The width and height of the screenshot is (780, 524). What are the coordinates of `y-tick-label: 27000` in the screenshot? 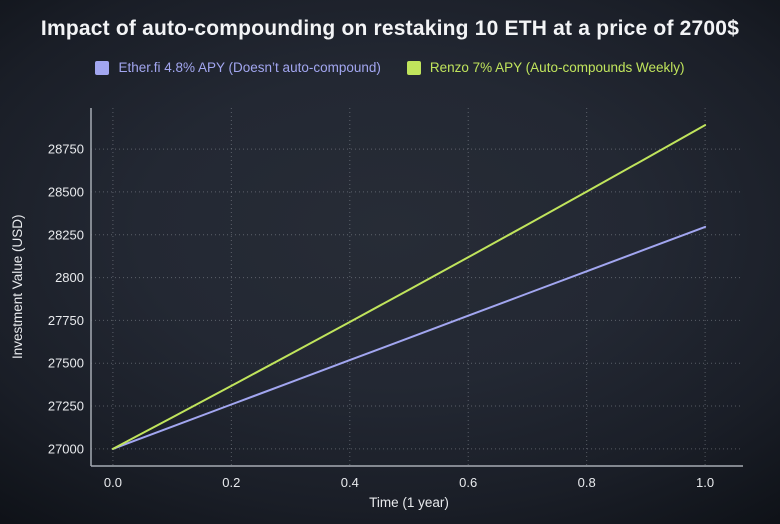 It's located at (66, 448).